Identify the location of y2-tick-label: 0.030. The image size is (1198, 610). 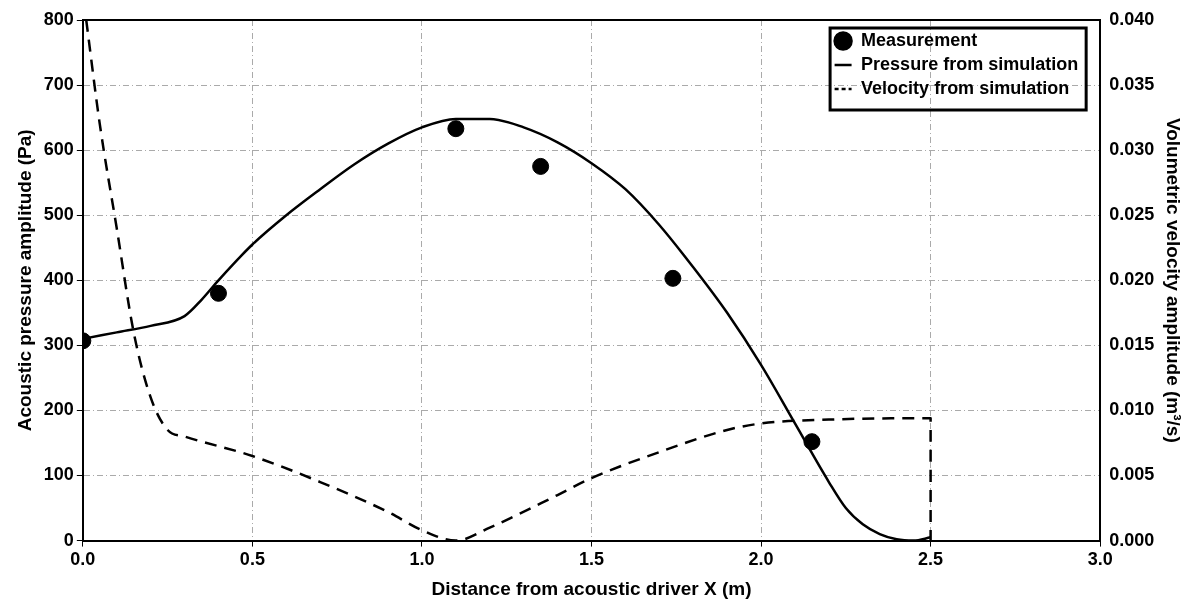
(1132, 149).